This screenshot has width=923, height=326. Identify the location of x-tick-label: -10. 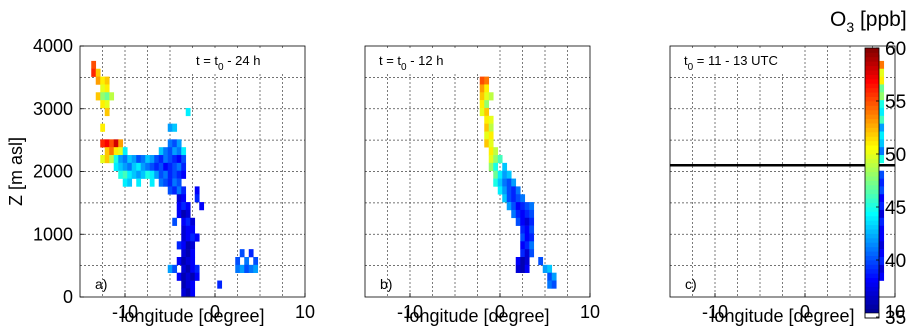
(715, 312).